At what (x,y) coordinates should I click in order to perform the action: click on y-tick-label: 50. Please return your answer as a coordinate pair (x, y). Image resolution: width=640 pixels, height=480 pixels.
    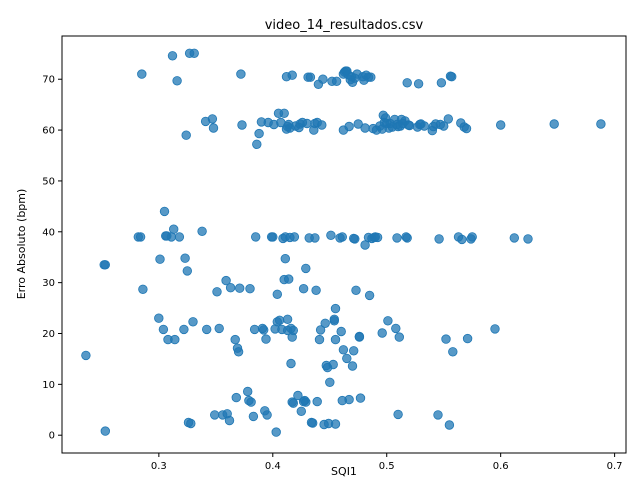
    Looking at the image, I should click on (48, 181).